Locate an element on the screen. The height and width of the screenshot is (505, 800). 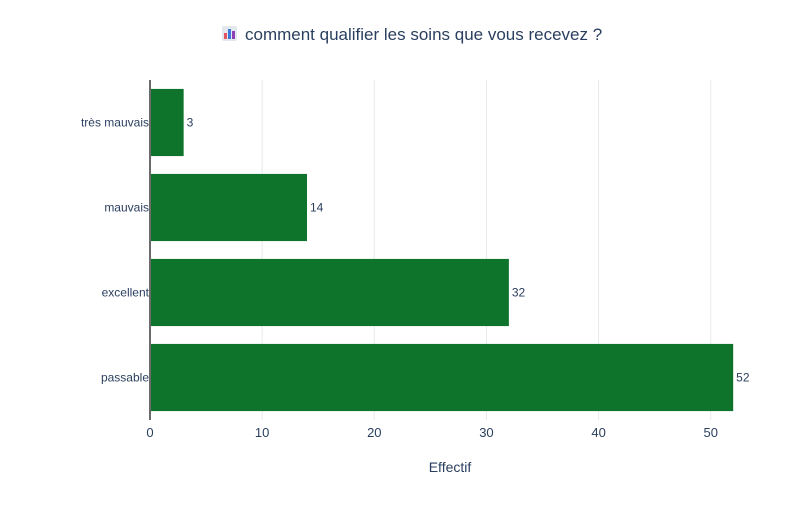
x-tick-label: 50 is located at coordinates (711, 432).